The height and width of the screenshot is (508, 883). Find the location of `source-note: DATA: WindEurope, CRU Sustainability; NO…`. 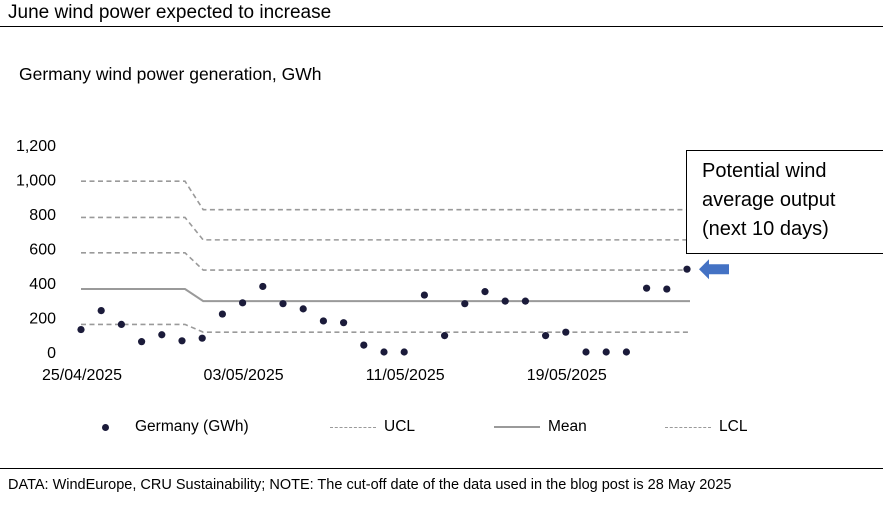

source-note: DATA: WindEurope, CRU Sustainability; NO… is located at coordinates (370, 485).